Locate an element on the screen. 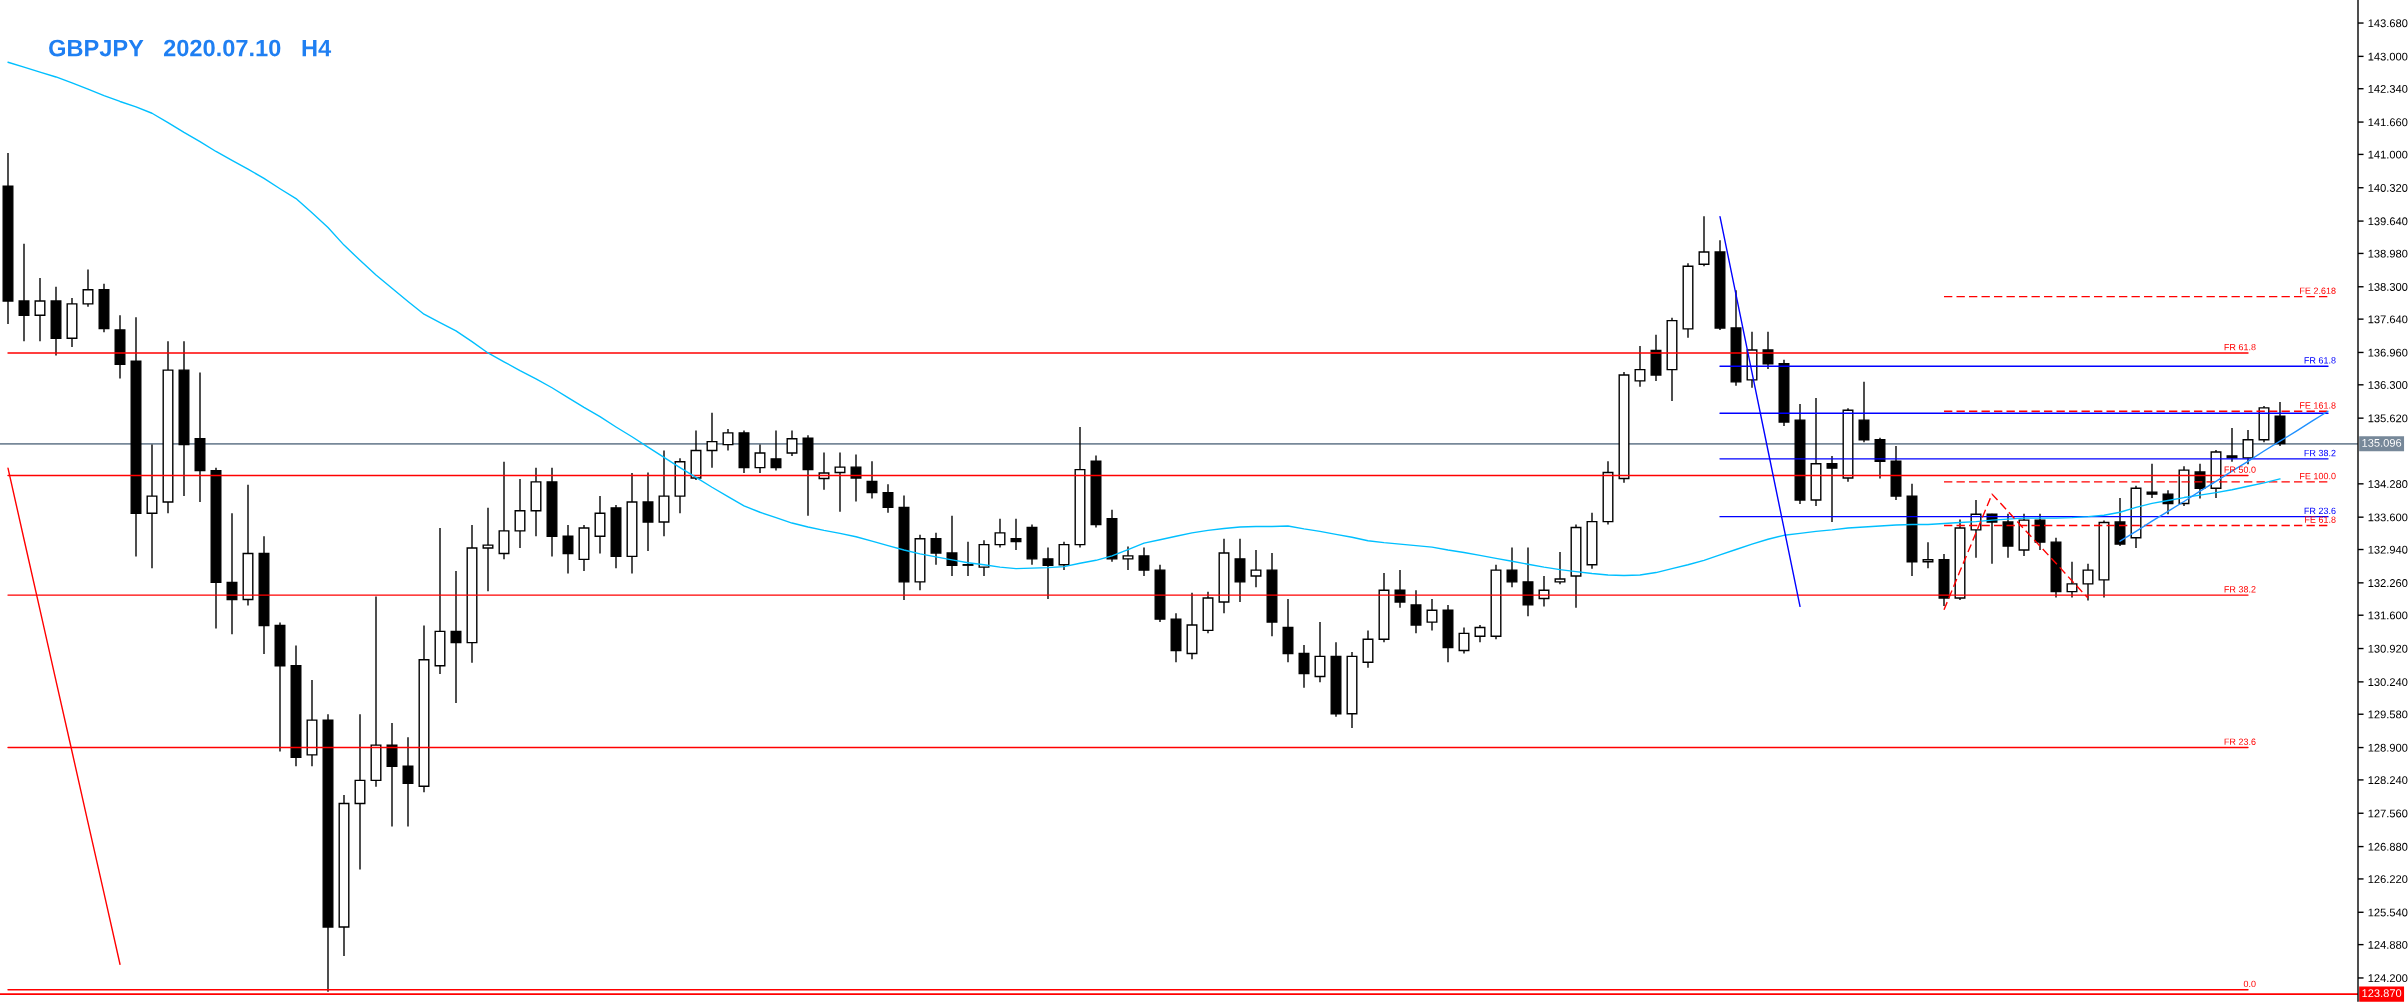  y-tick-label: 142.340 is located at coordinates (2388, 88).